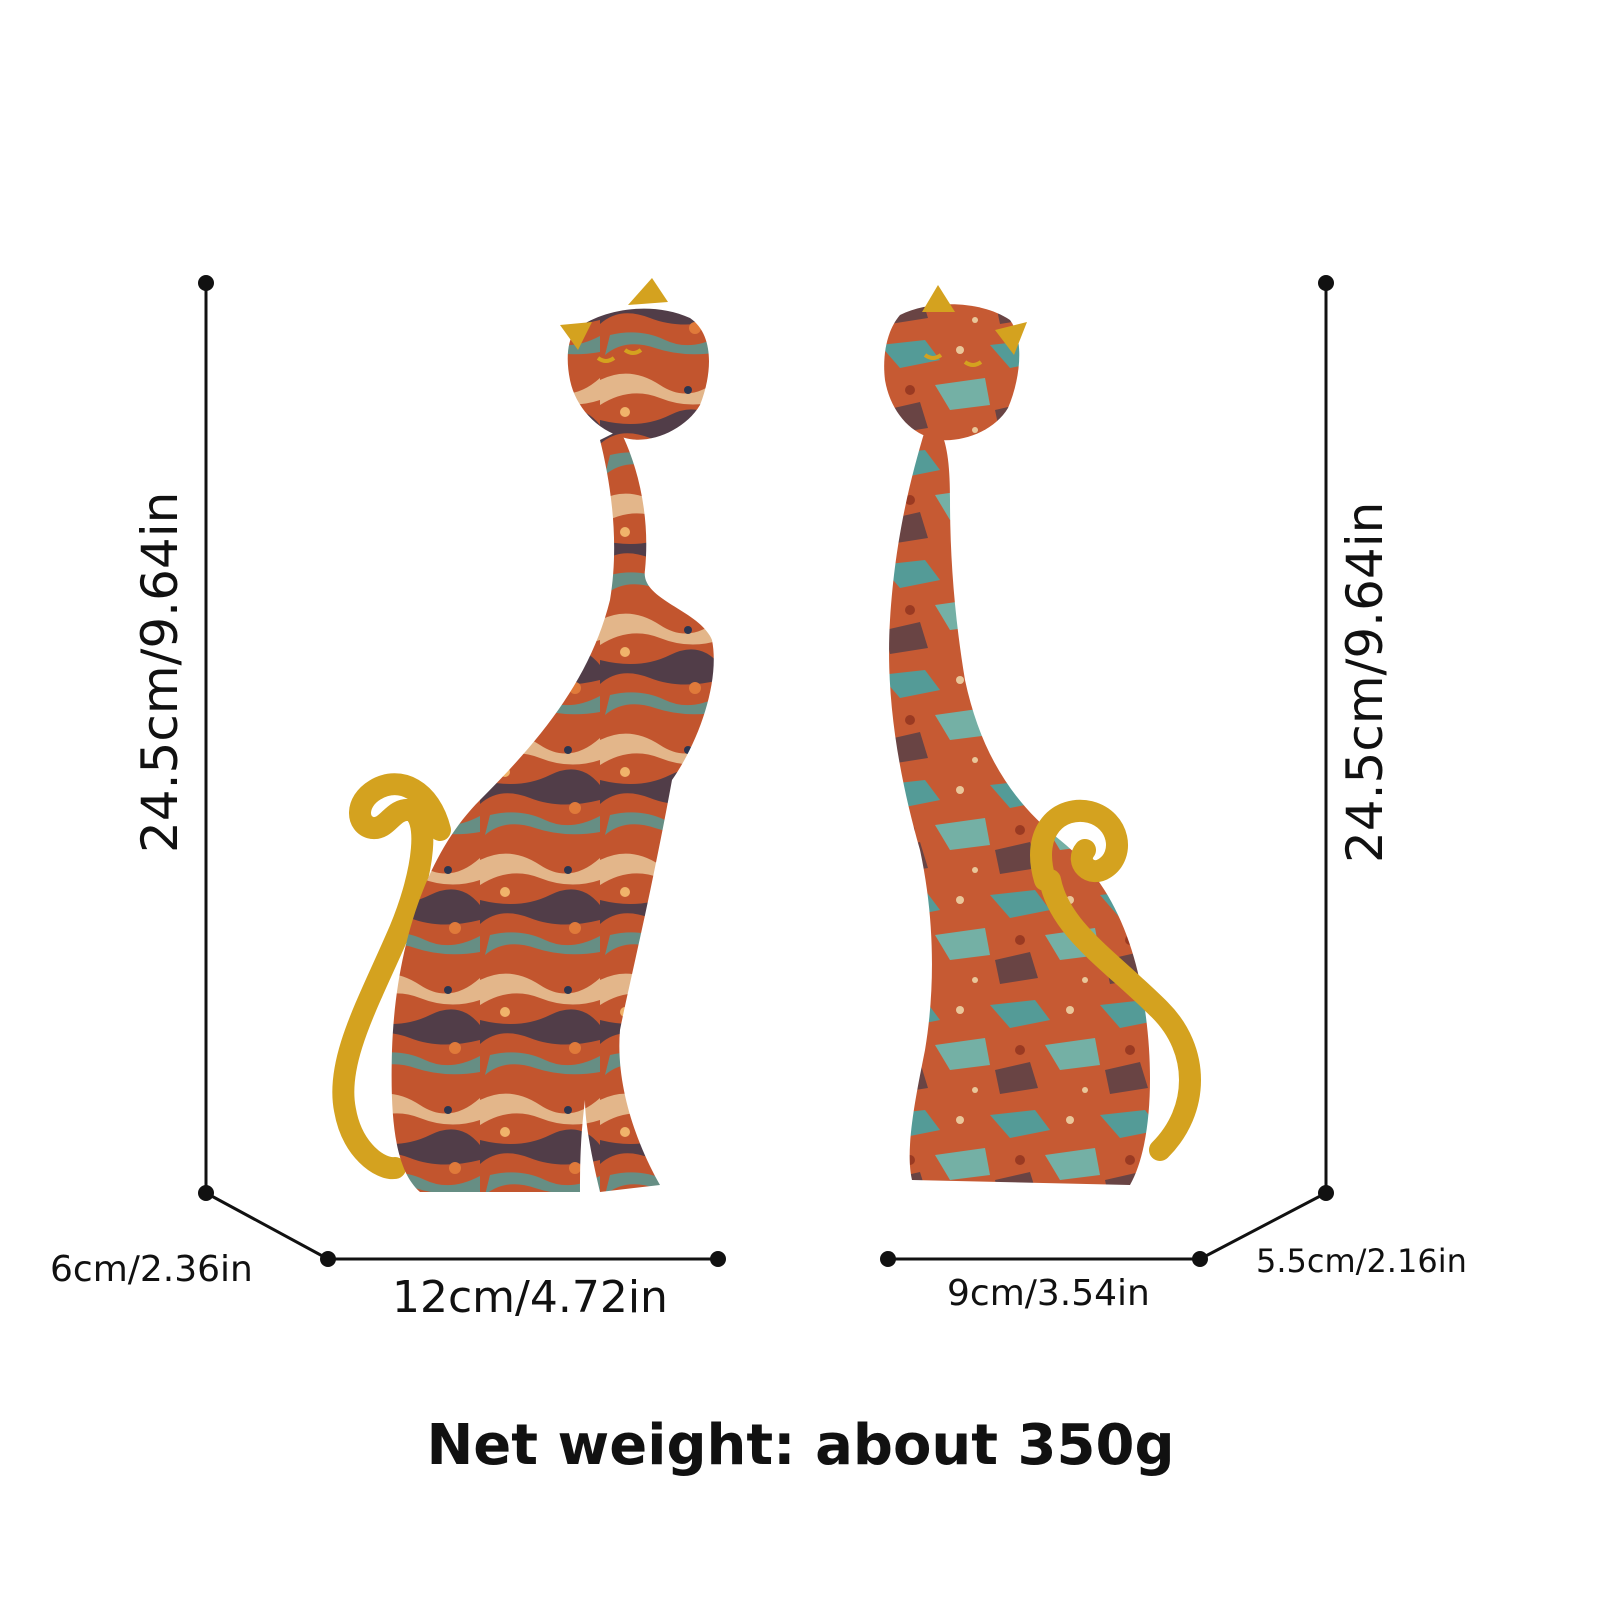 This screenshot has width=1601, height=1601. I want to click on right-cat-figurine-icon, so click(1042, 735).